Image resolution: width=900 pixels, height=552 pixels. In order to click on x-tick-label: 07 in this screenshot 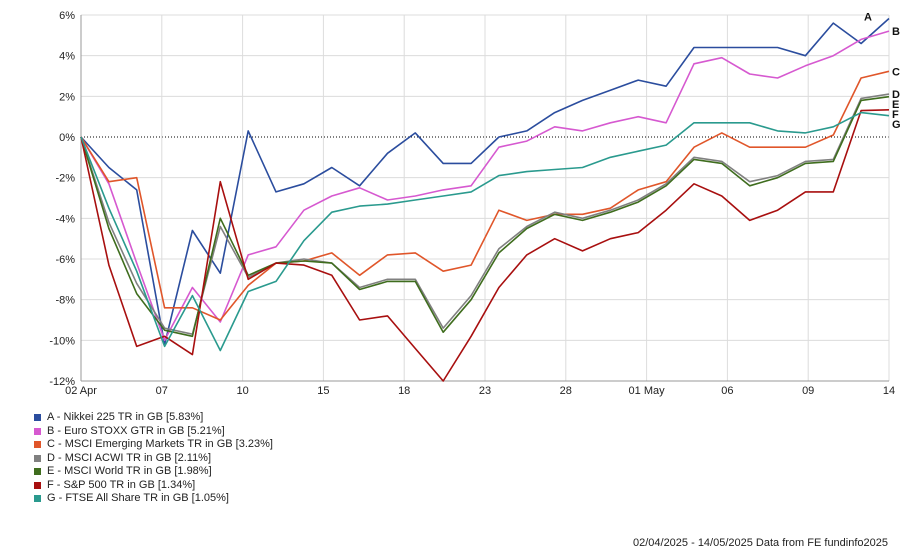, I will do `click(162, 391)`.